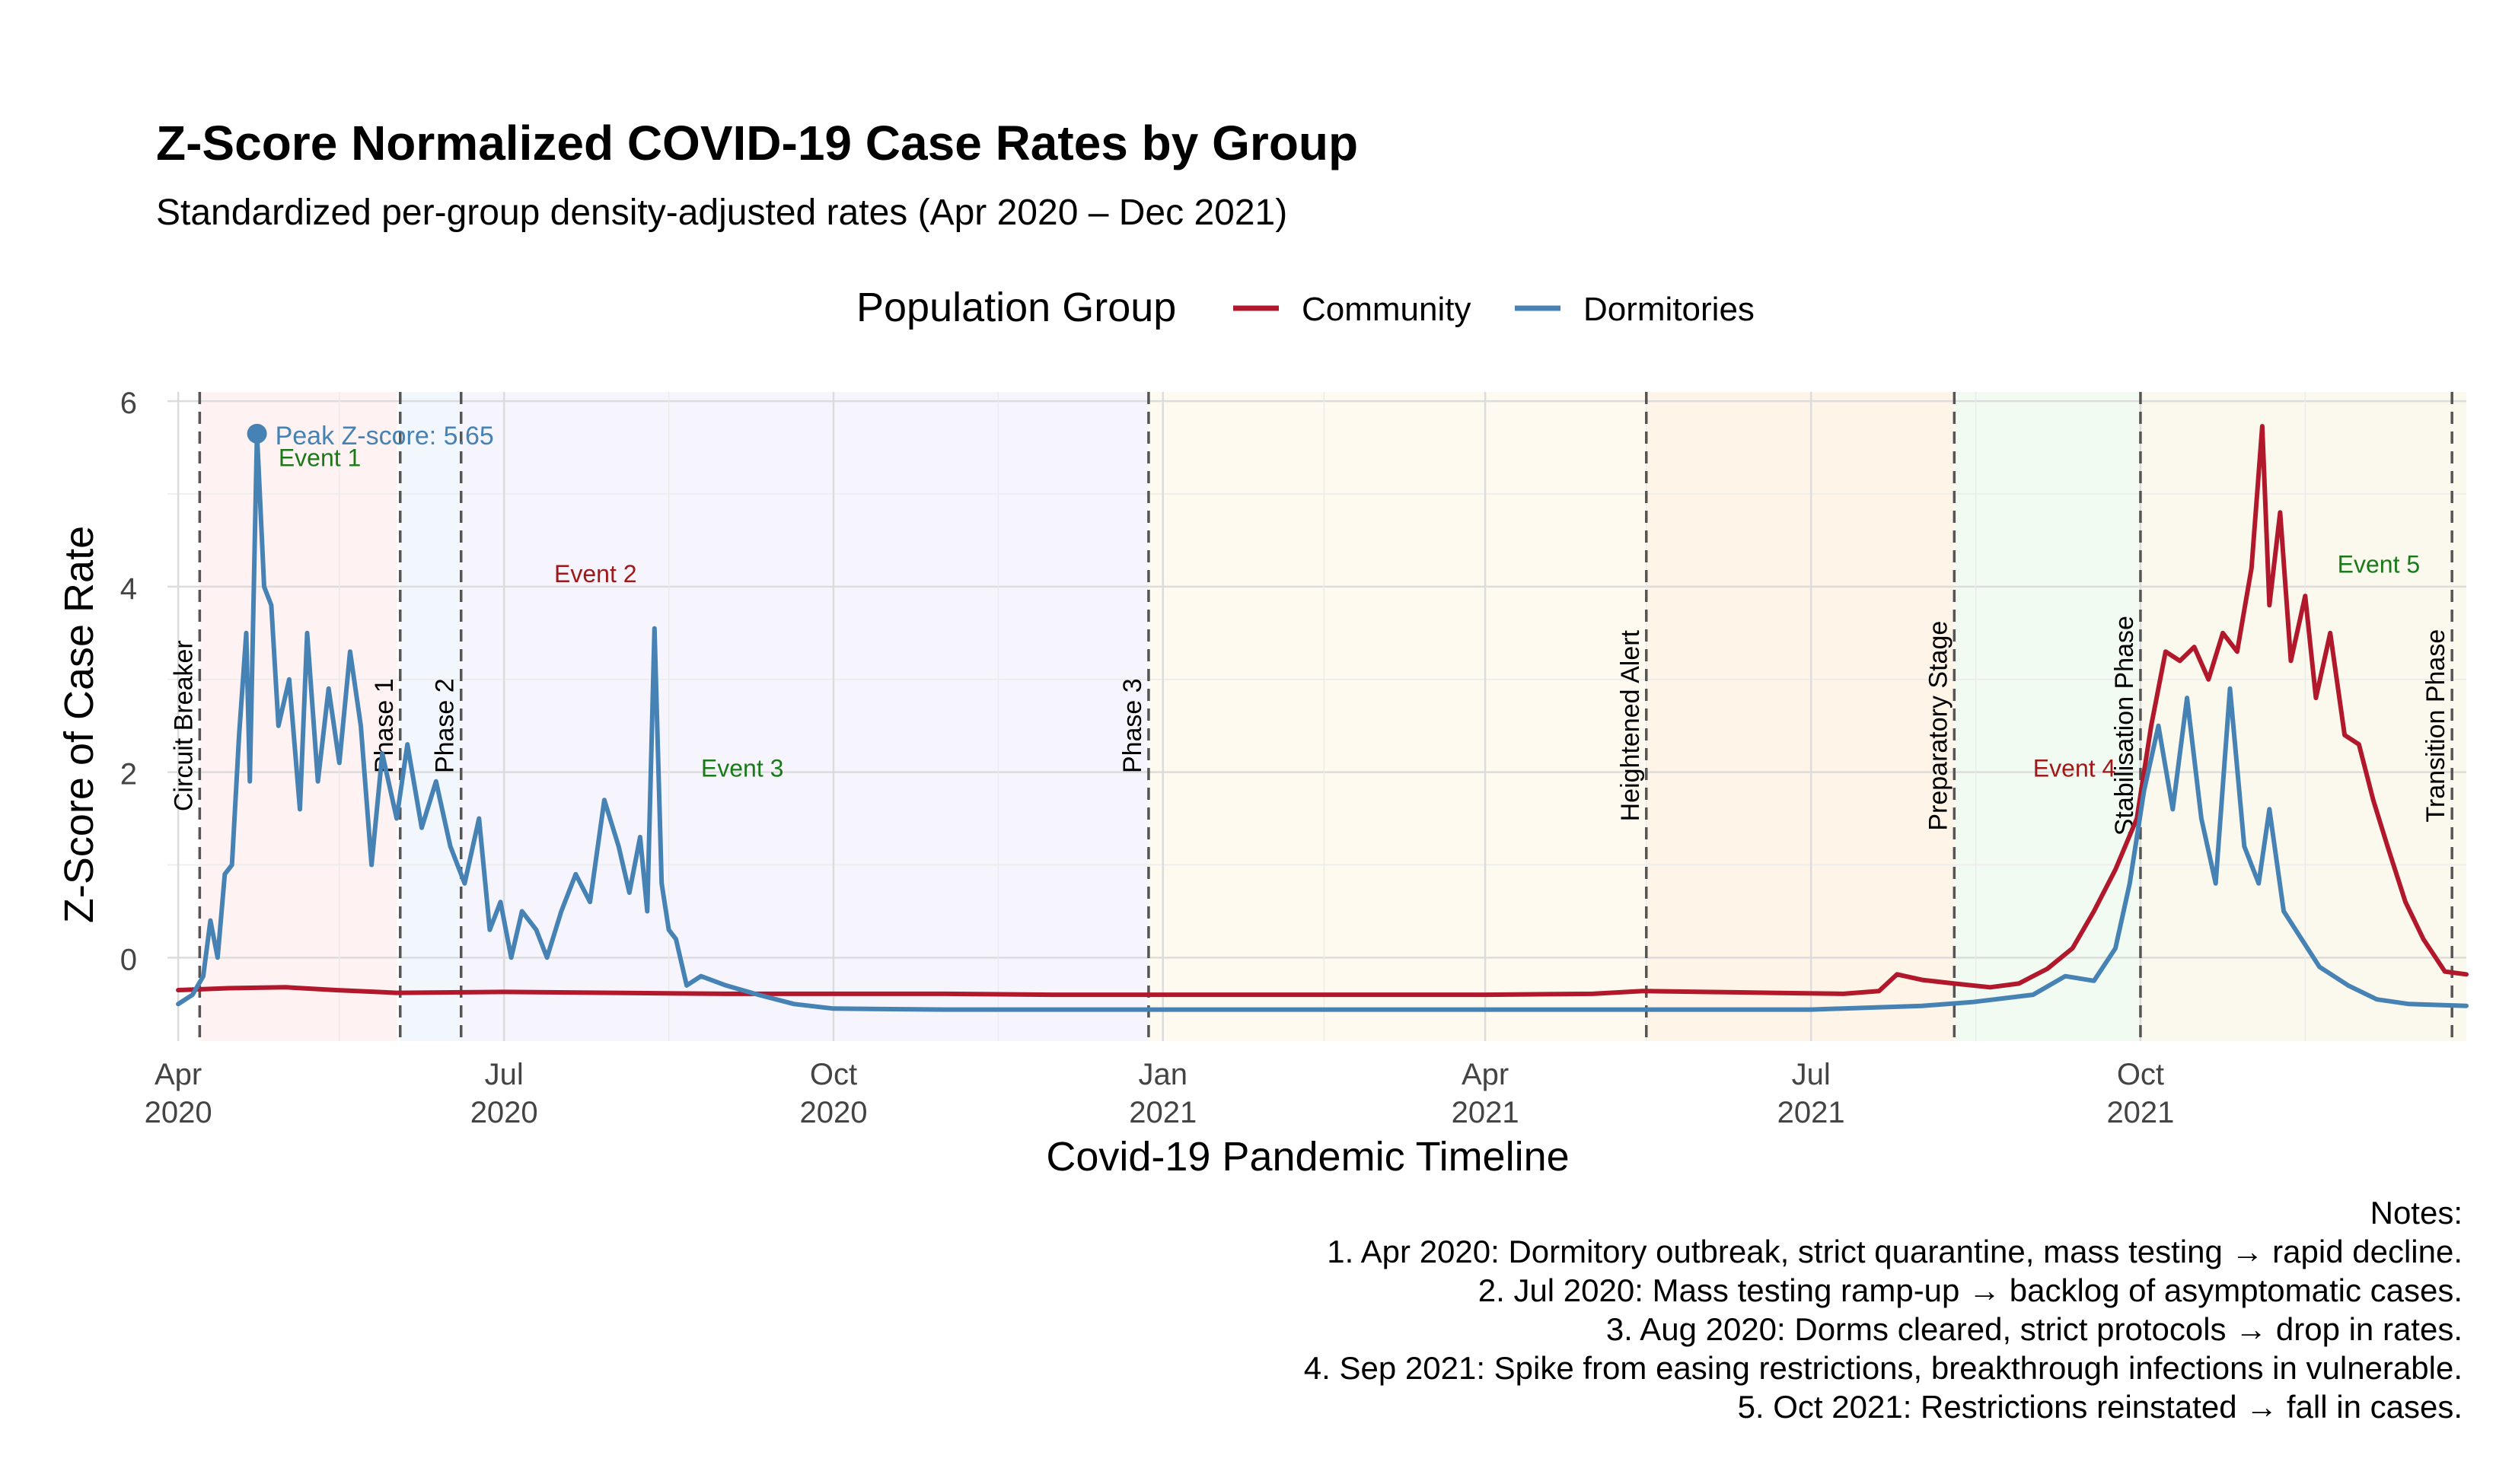 The image size is (2512, 1484). I want to click on x-tick-year-2: 2020, so click(833, 1112).